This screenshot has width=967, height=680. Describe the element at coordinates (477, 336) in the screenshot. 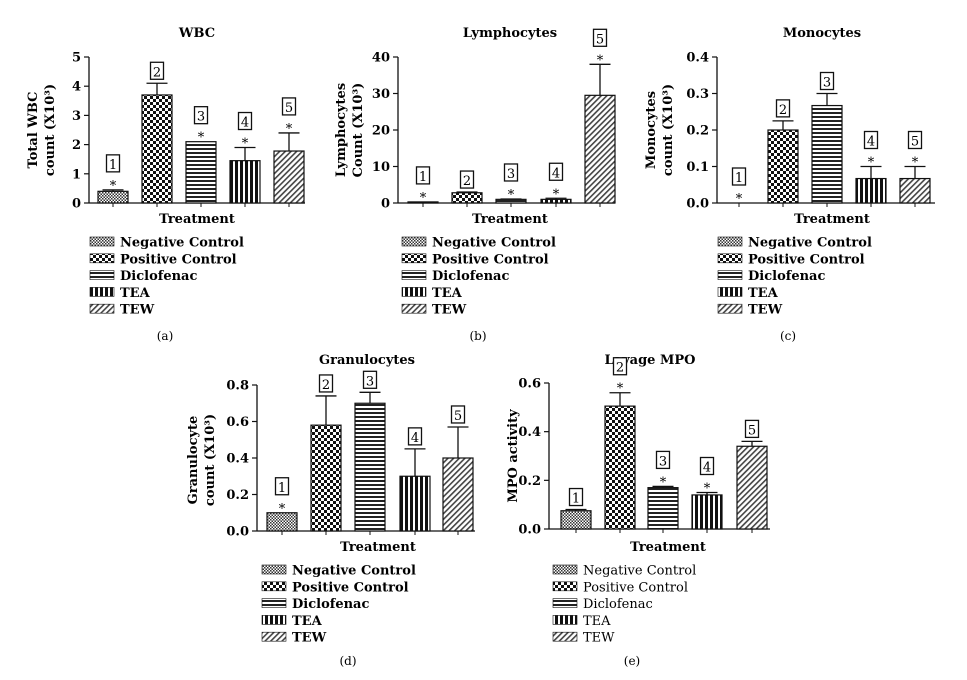

I see `panel-caption: (b)` at that location.